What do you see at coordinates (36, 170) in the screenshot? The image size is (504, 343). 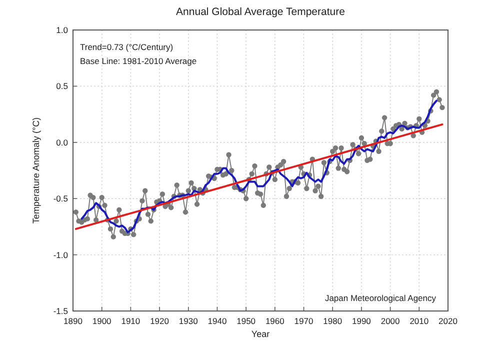 I see `y-axis-title: Temperature Anomaly (°C)` at bounding box center [36, 170].